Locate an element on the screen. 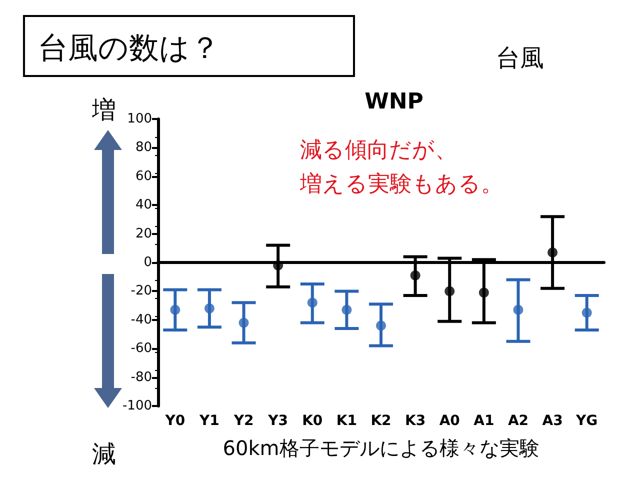 The height and width of the screenshot is (480, 640). x-tick-label: A3 is located at coordinates (552, 421).